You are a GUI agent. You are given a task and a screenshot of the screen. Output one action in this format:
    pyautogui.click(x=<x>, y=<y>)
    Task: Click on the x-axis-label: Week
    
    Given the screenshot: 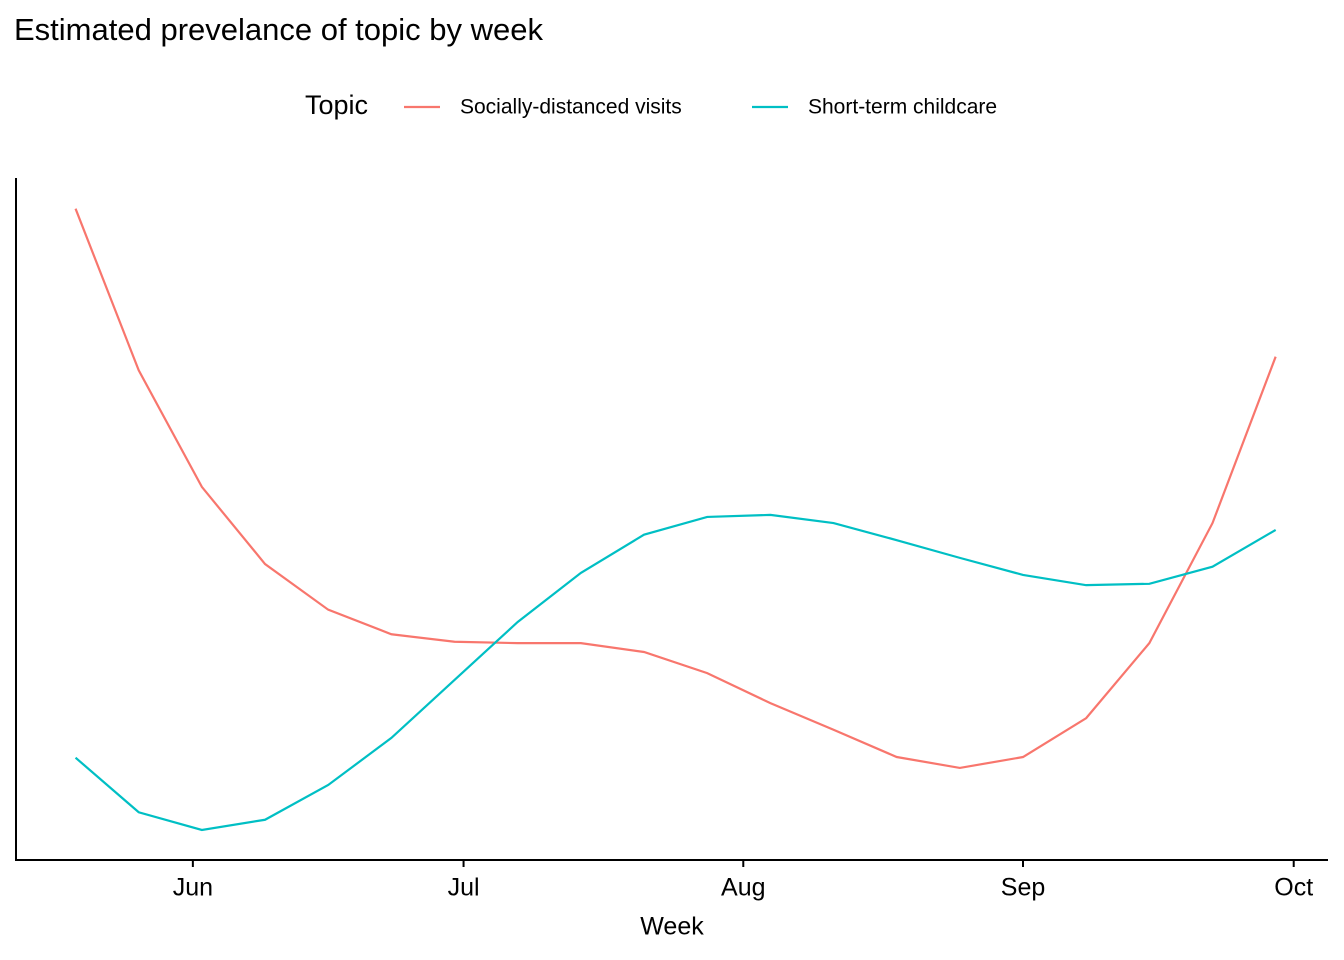 What is the action you would take?
    pyautogui.click(x=672, y=927)
    